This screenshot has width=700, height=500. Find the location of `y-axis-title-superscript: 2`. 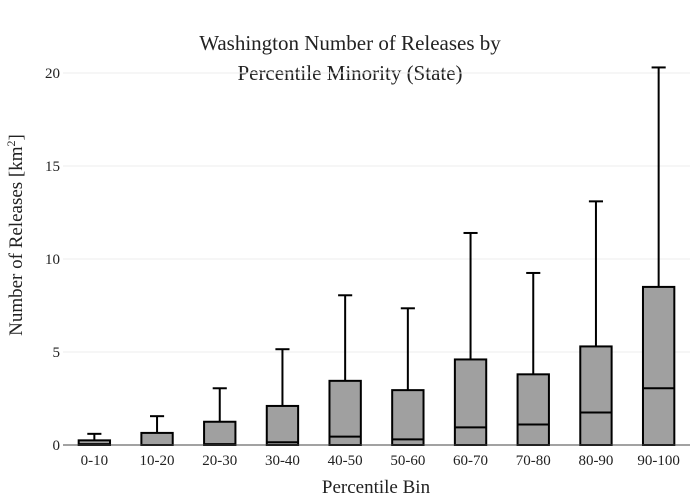

y-axis-title-superscript: 2 is located at coordinates (11, 143).